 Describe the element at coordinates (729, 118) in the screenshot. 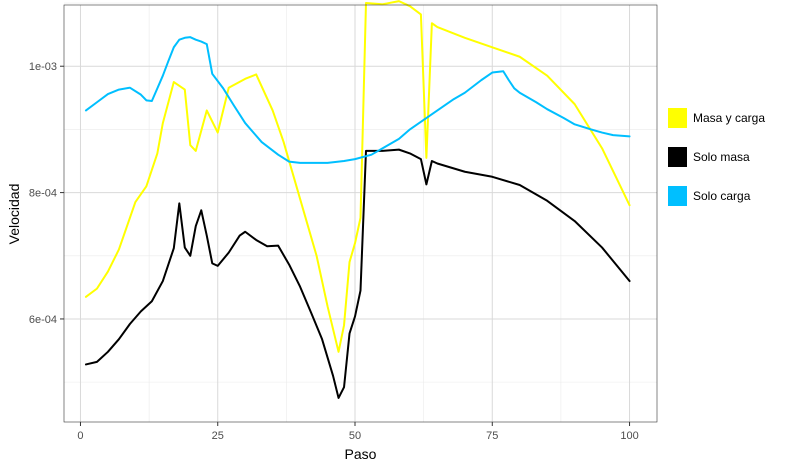

I see `legend-label: Masa y carga` at that location.